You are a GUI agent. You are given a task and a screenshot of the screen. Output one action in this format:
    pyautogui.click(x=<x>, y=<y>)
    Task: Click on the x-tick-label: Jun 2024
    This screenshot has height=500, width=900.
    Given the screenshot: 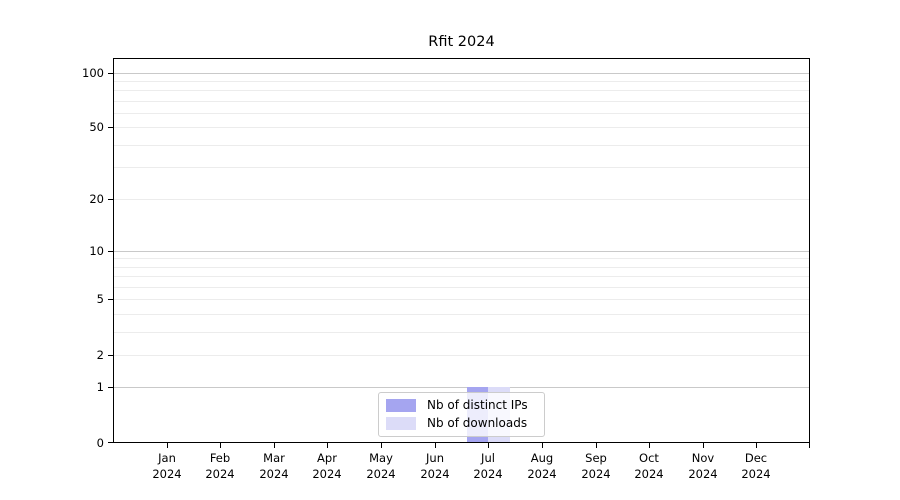 What is the action you would take?
    pyautogui.click(x=435, y=466)
    